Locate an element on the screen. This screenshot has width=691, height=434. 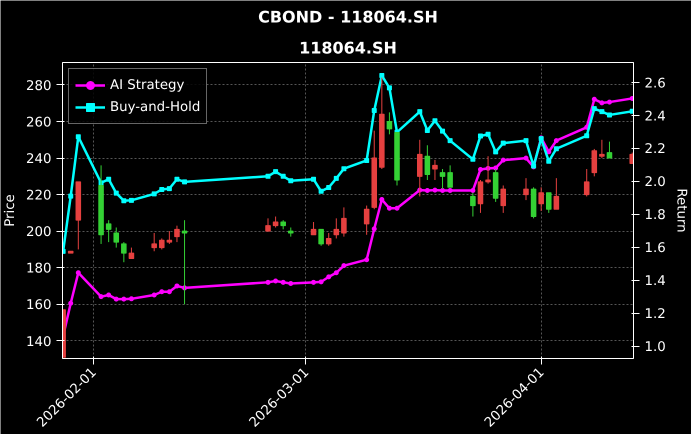
y-tick-label: 180 is located at coordinates (39, 269).